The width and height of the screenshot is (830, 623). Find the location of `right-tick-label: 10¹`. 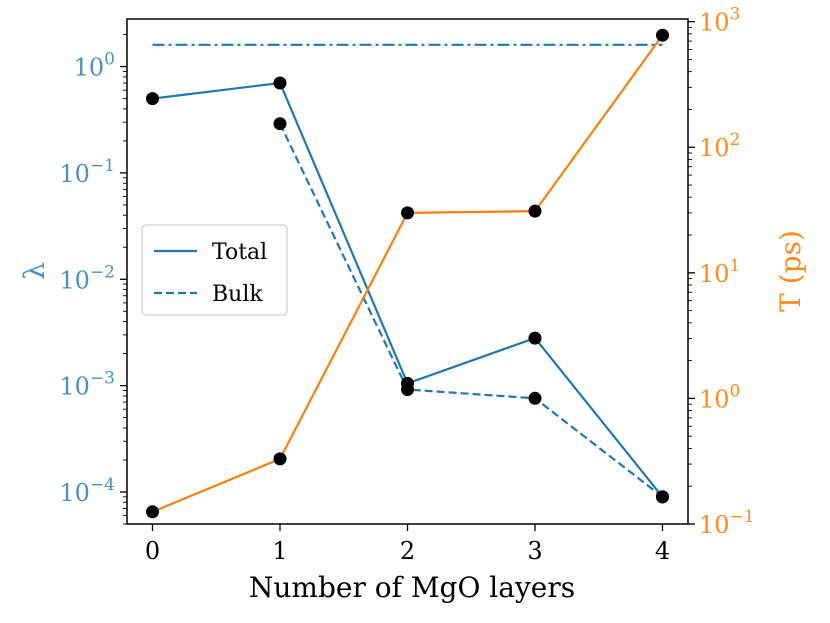

right-tick-label: 10¹ is located at coordinates (719, 272).